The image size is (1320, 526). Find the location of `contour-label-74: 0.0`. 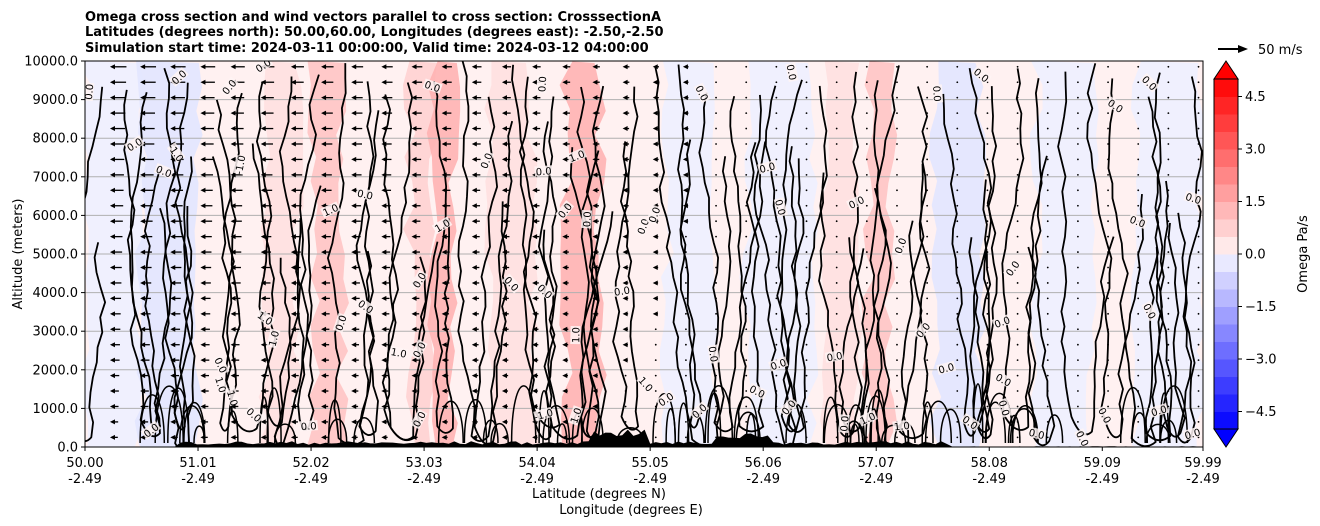

contour-label-74: 0.0 is located at coordinates (1082, 437).